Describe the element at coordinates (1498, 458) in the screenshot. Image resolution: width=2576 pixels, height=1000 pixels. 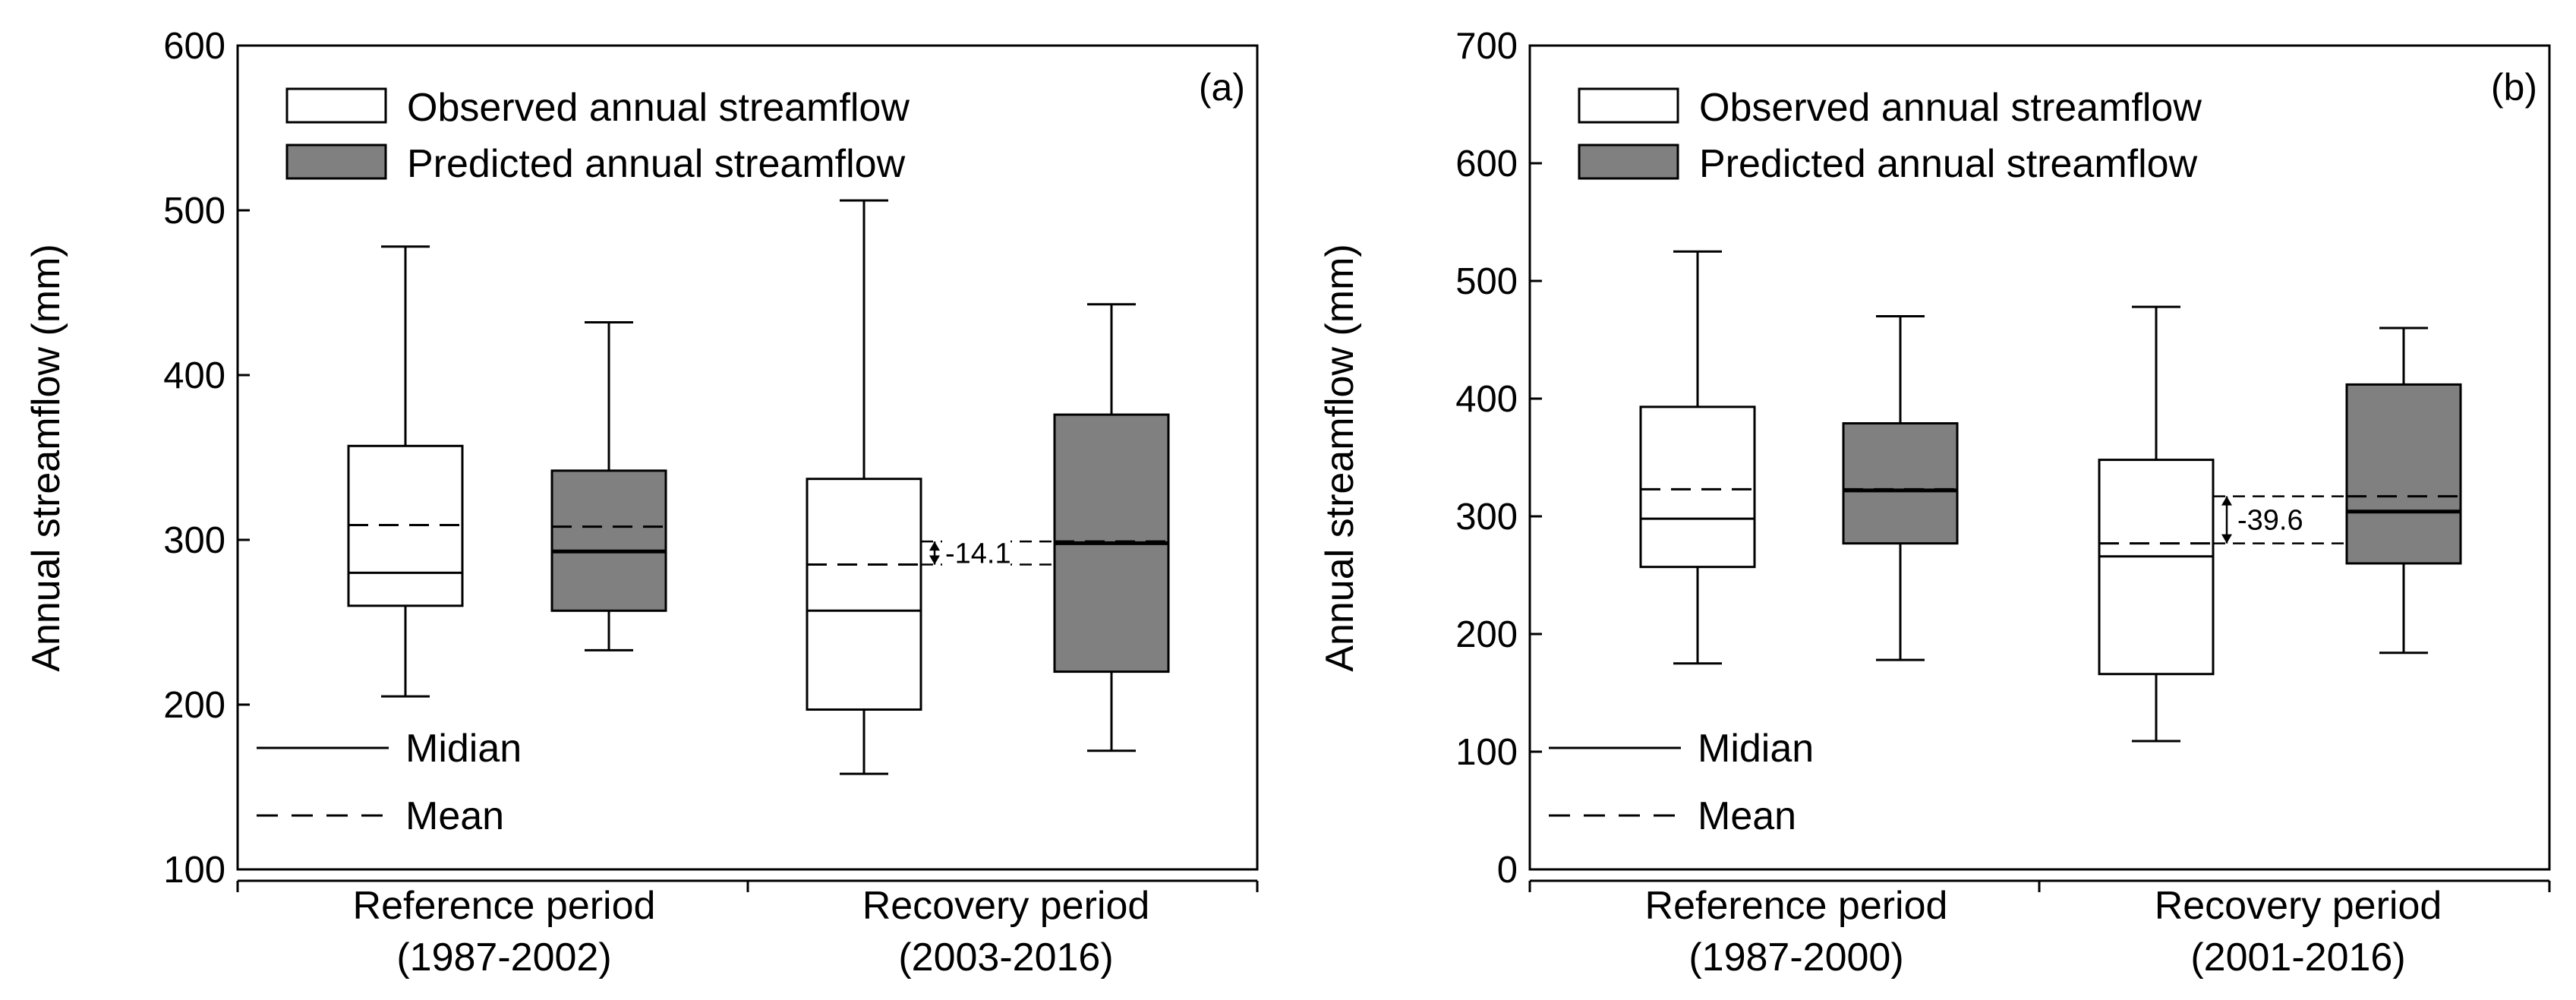
I see `y-axis-ticks: 0 100 200 300 400 500 600 700` at that location.